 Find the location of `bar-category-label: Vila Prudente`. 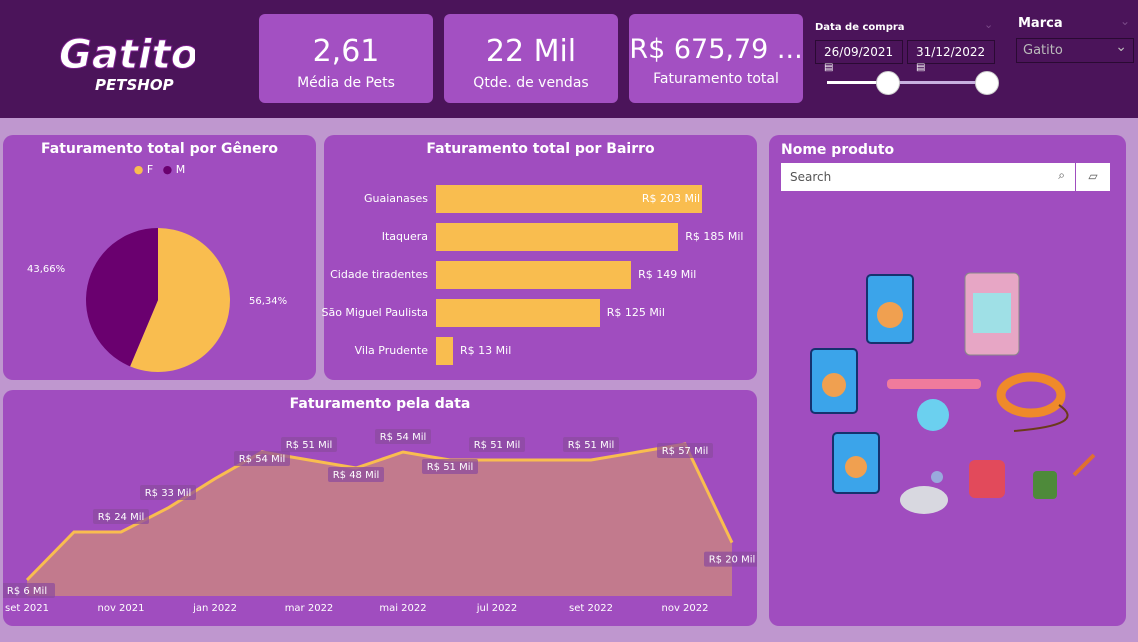

bar-category-label: Vila Prudente is located at coordinates (391, 350).